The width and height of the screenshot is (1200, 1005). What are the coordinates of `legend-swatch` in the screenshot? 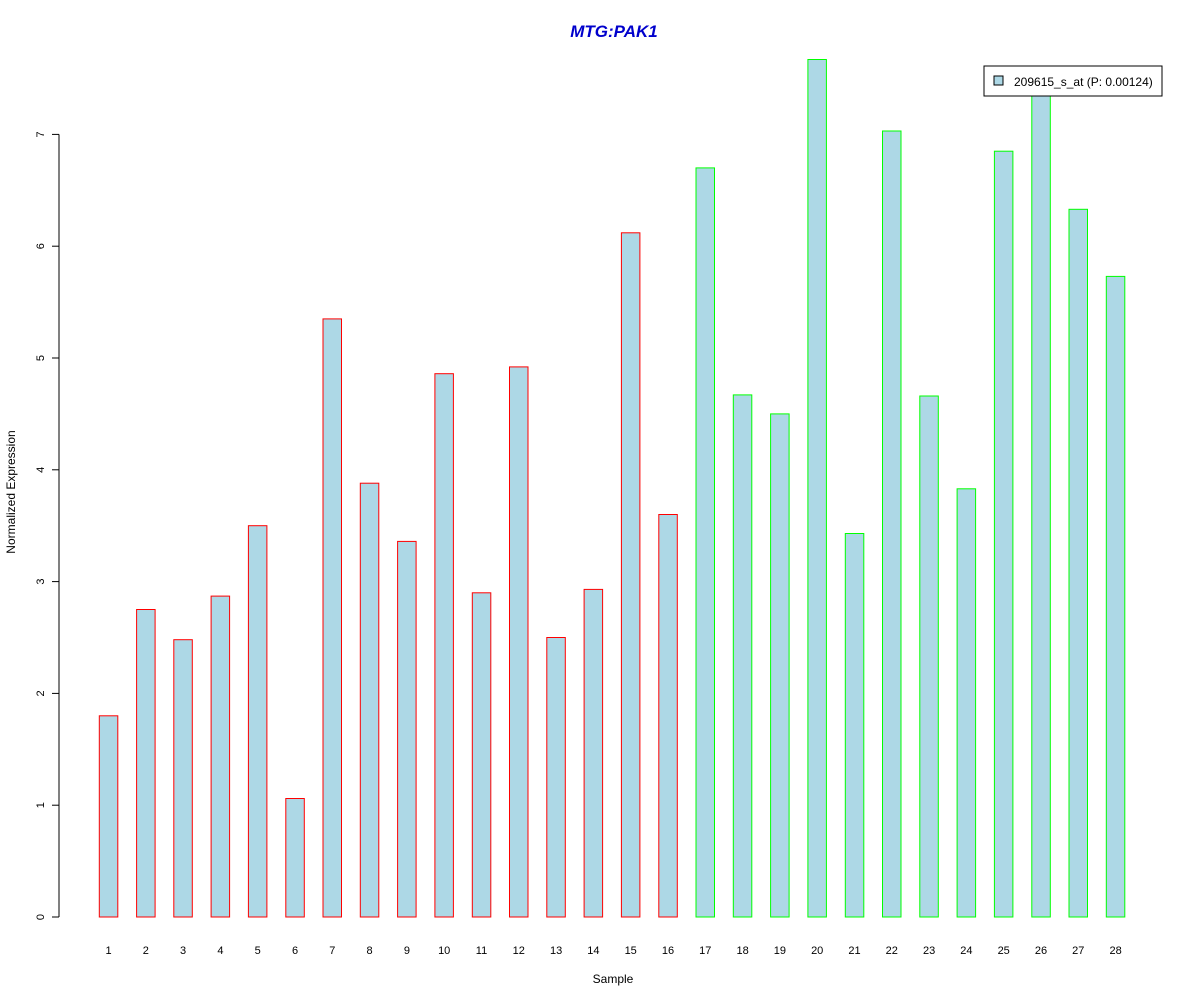 It's located at (998, 80).